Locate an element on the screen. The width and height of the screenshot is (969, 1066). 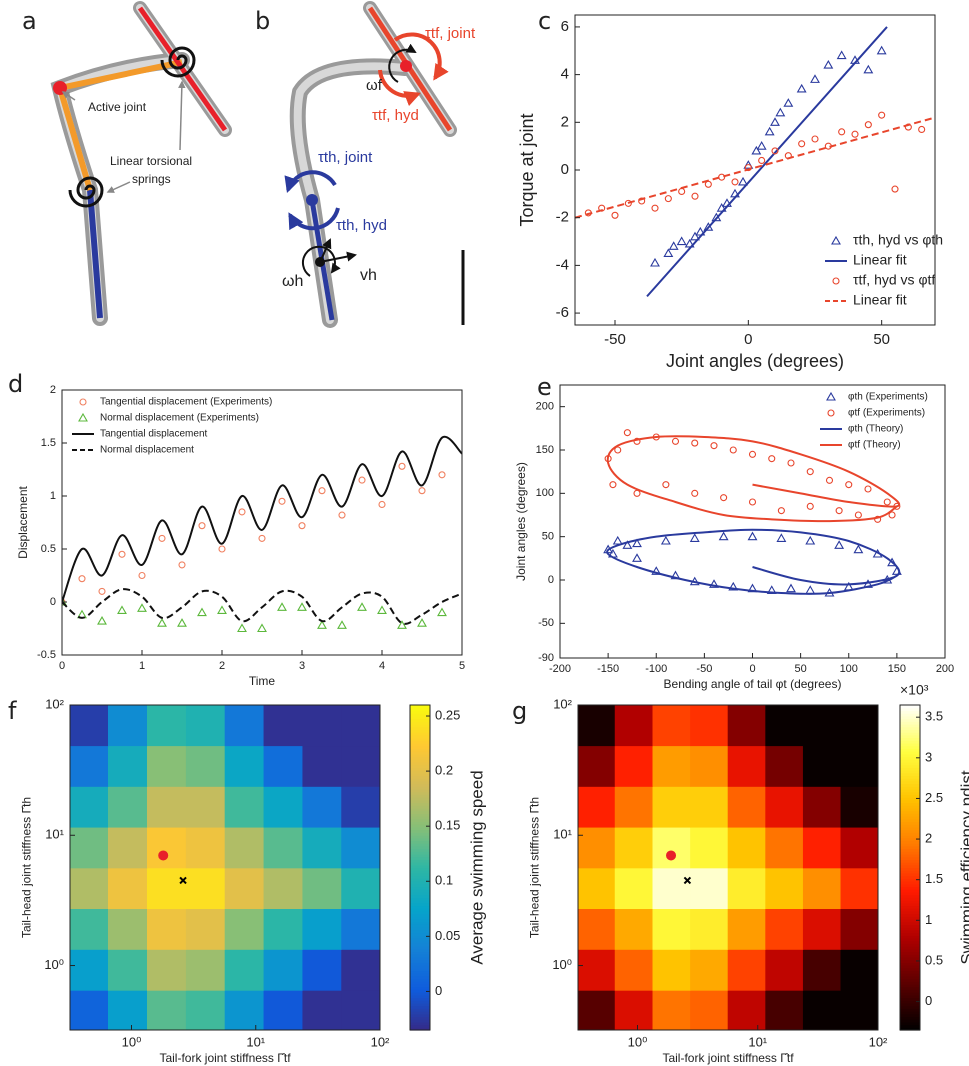
legend-label: φth (Theory) is located at coordinates (875, 429).